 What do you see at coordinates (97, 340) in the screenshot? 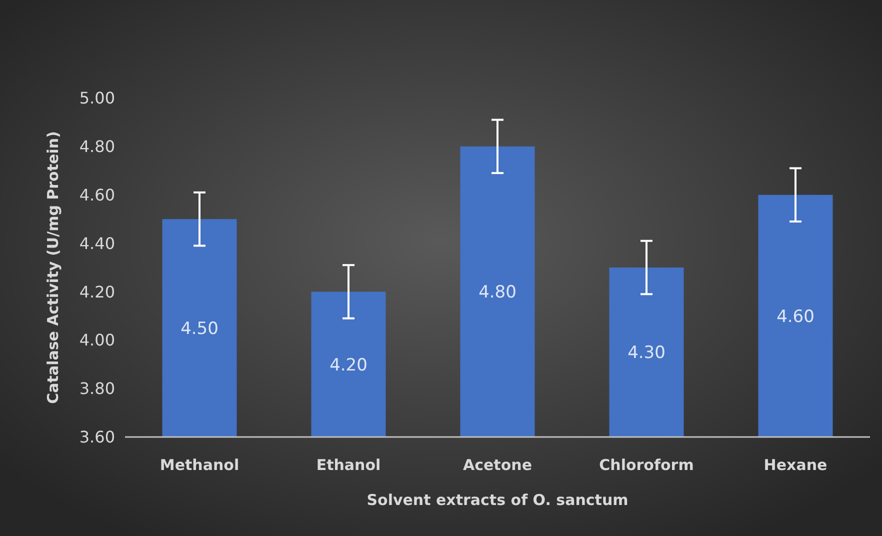
I see `y-tick-label: 4.00` at bounding box center [97, 340].